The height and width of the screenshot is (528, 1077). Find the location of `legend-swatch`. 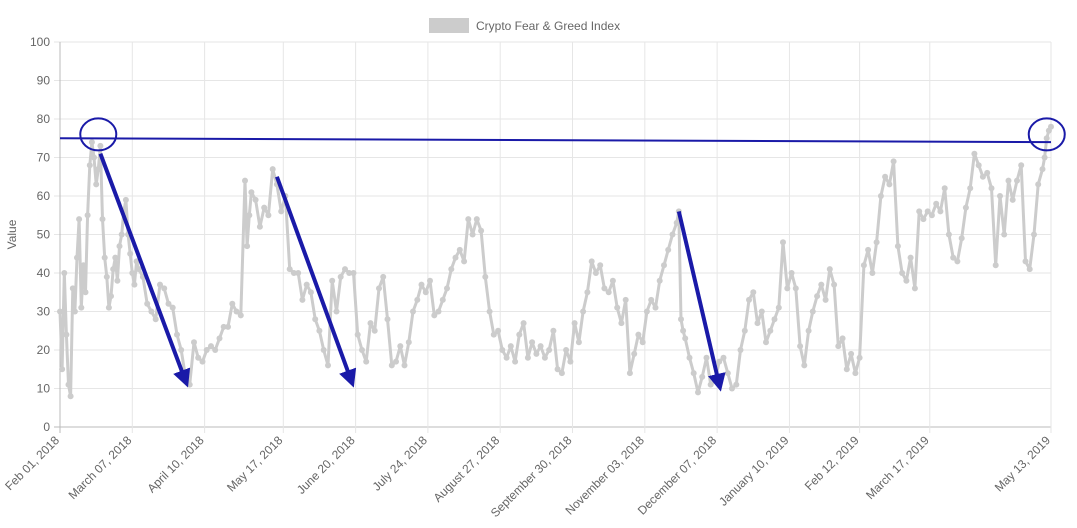

legend-swatch is located at coordinates (449, 25).